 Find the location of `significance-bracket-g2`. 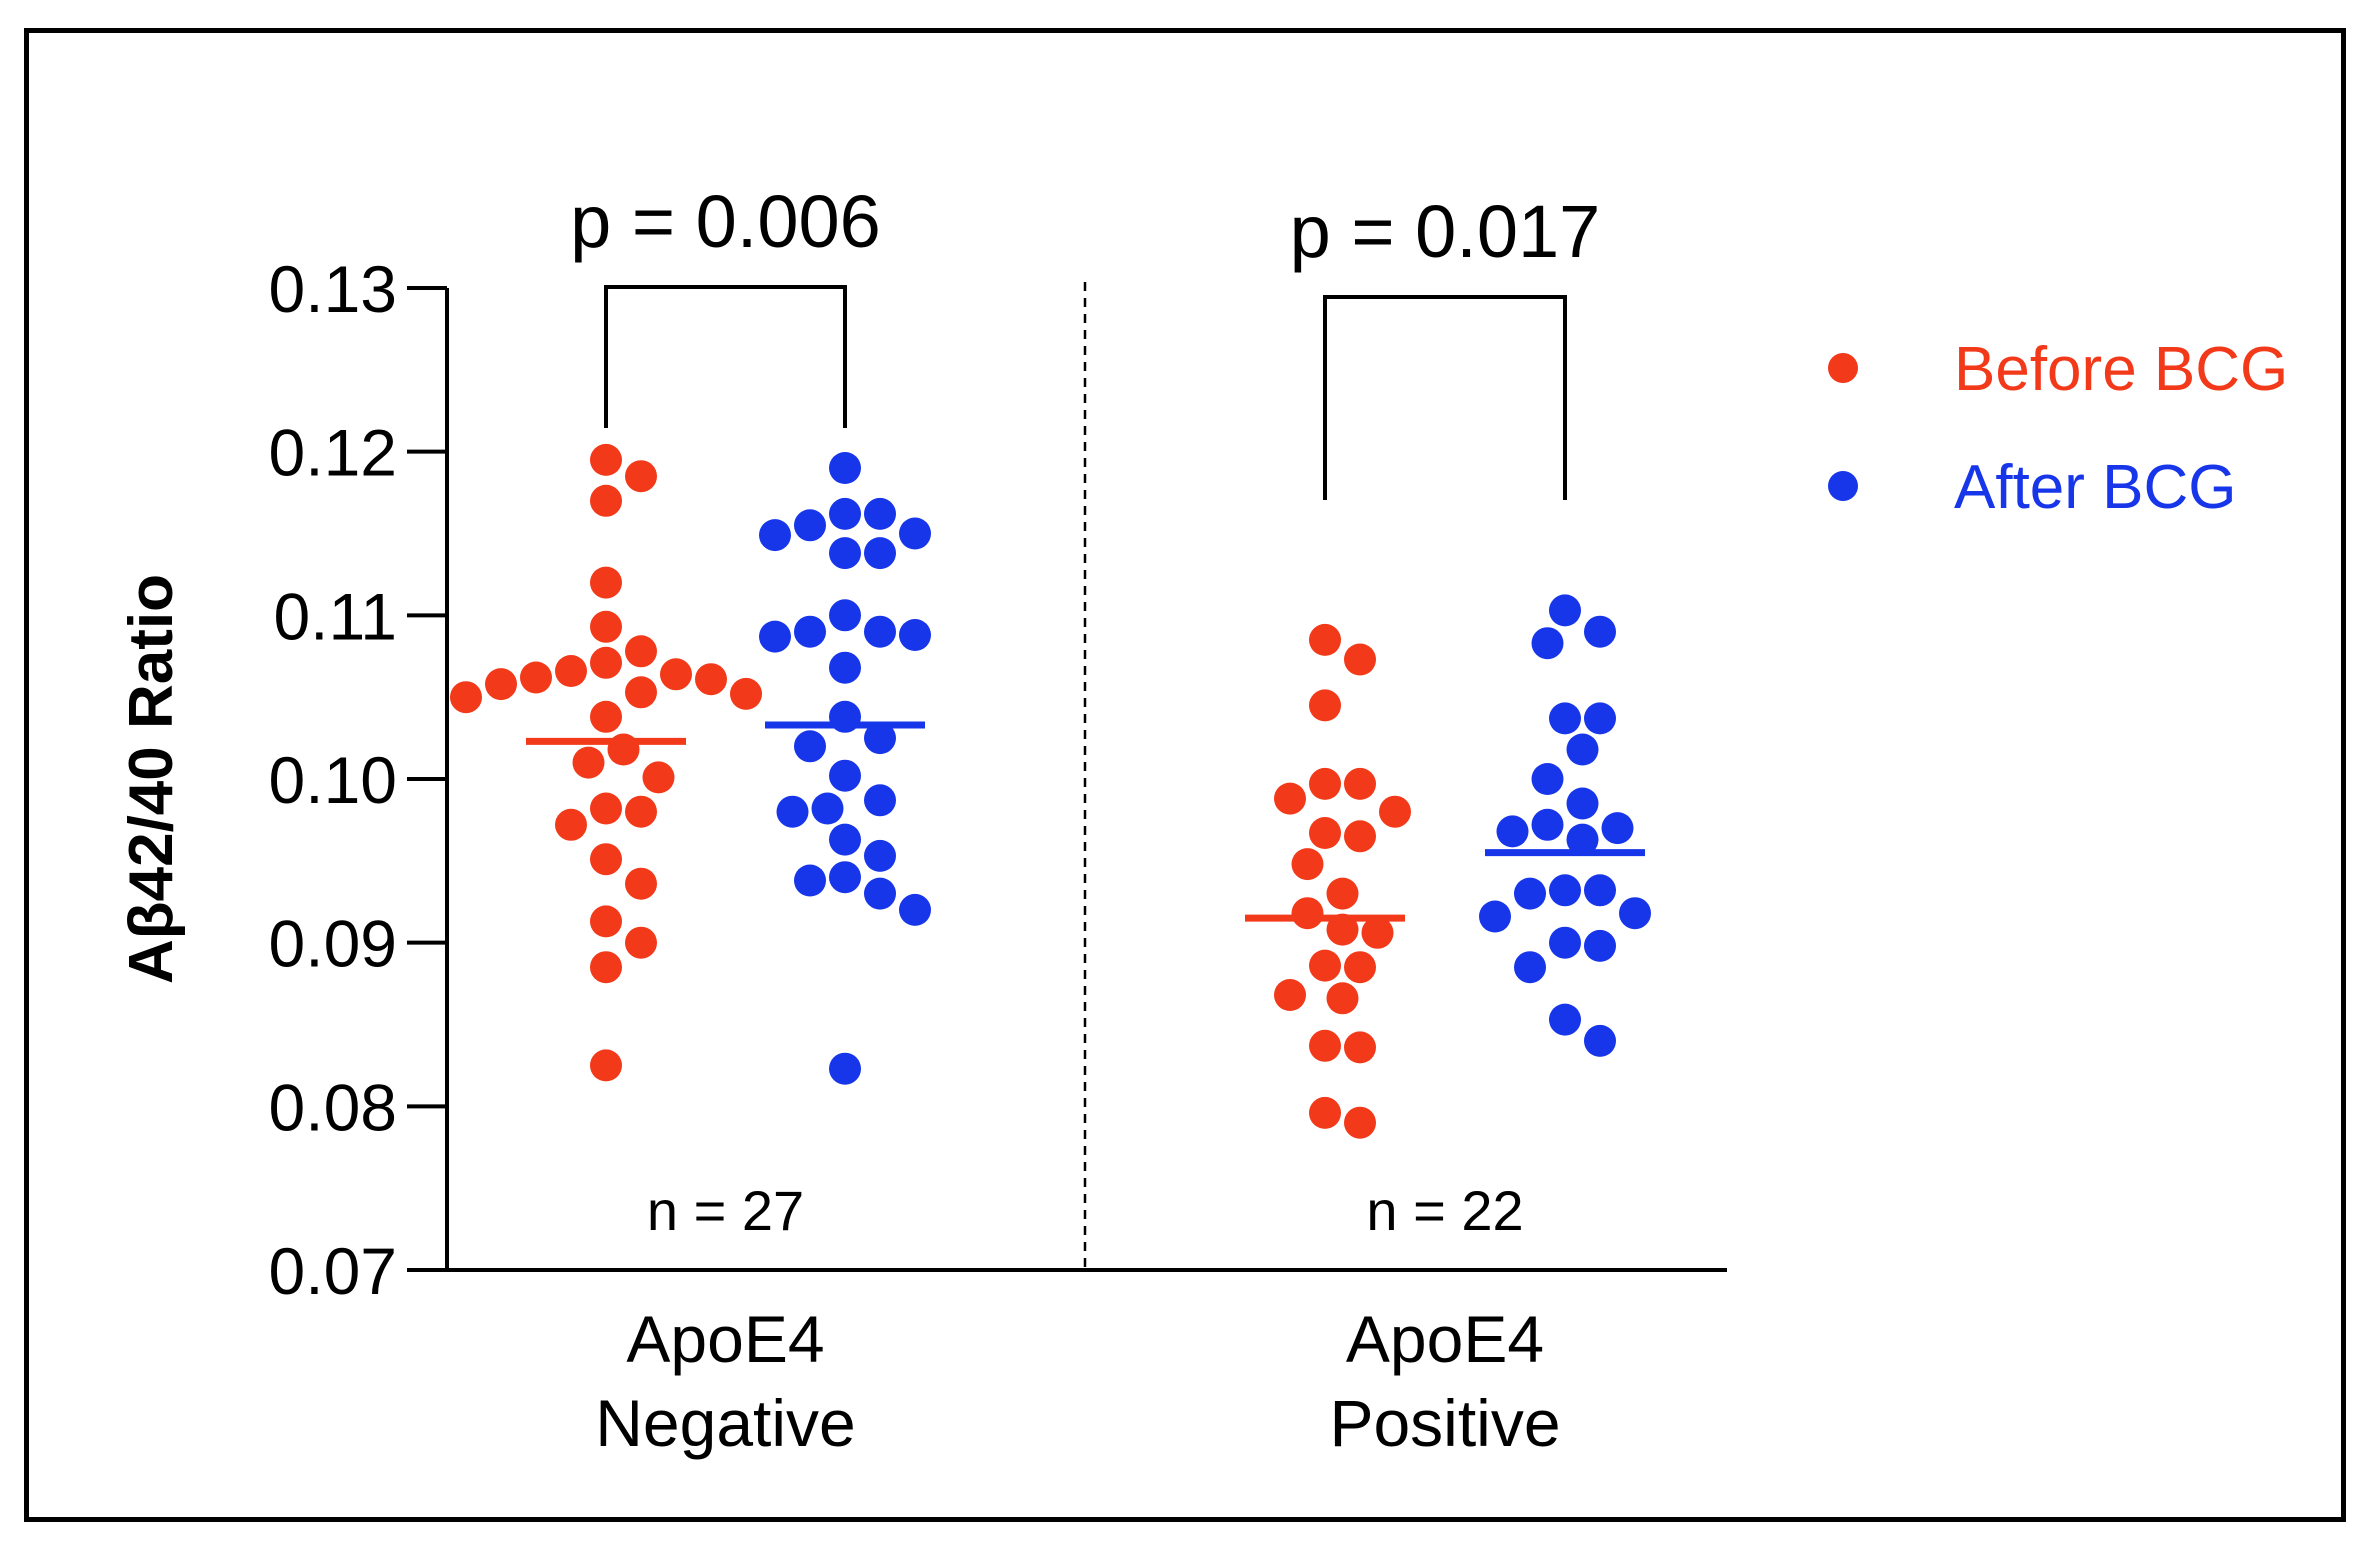

significance-bracket-g2 is located at coordinates (1445, 397).